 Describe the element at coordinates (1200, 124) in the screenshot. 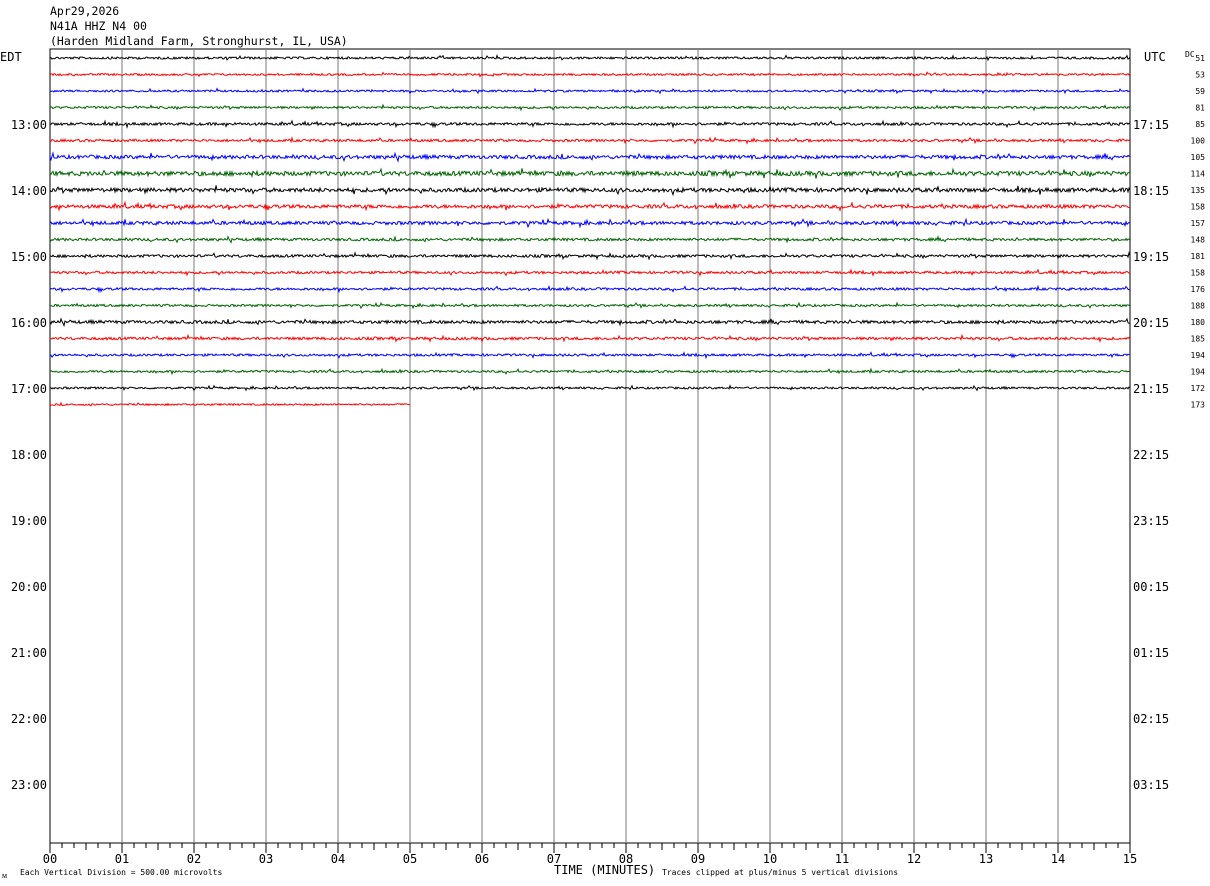

I see `dc-offset-label: 85` at that location.